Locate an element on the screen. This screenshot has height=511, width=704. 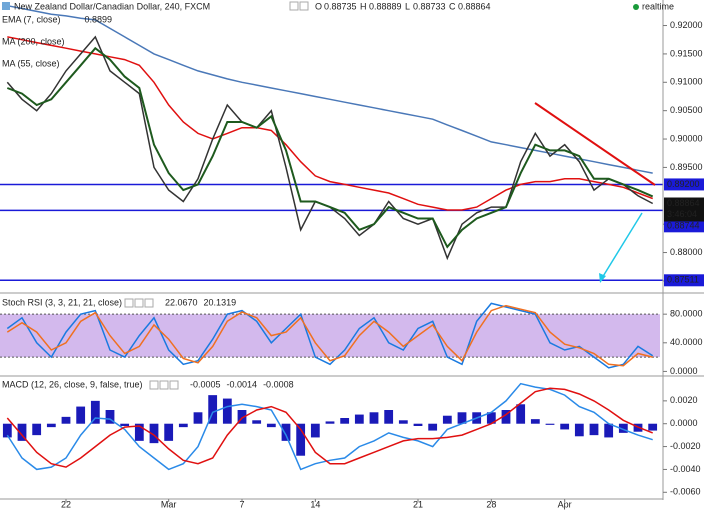
status-dot is located at coordinates (636, 7).